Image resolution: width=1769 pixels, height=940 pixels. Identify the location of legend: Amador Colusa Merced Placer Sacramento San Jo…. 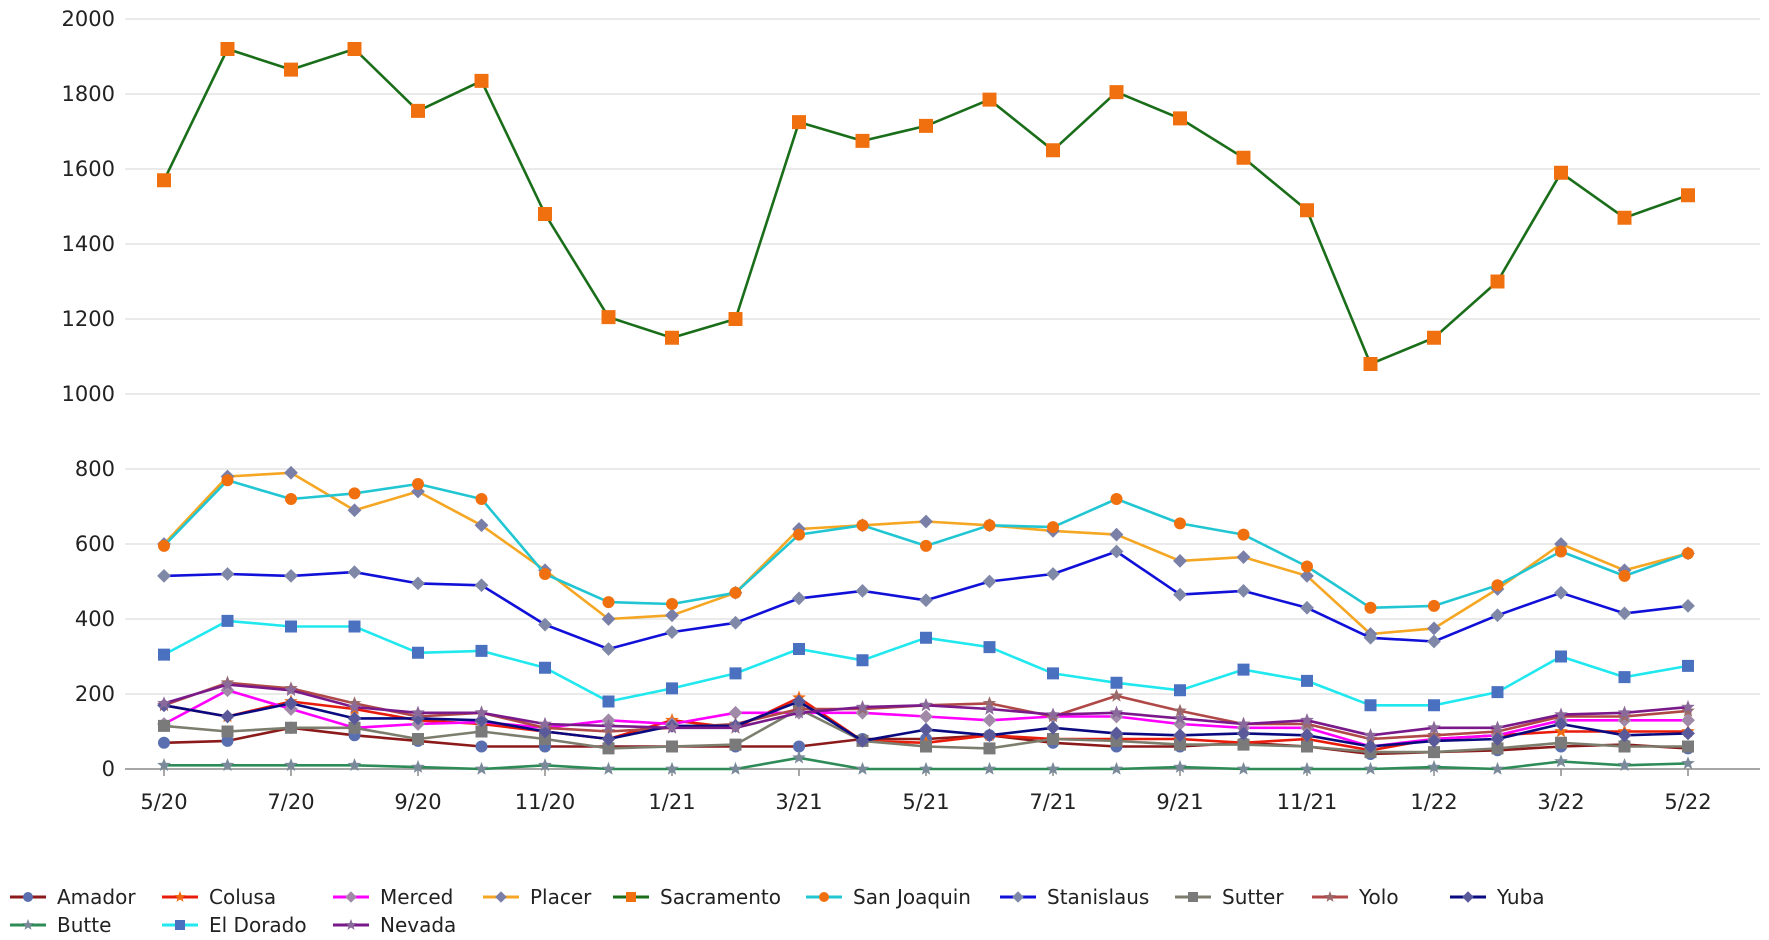
(777, 911).